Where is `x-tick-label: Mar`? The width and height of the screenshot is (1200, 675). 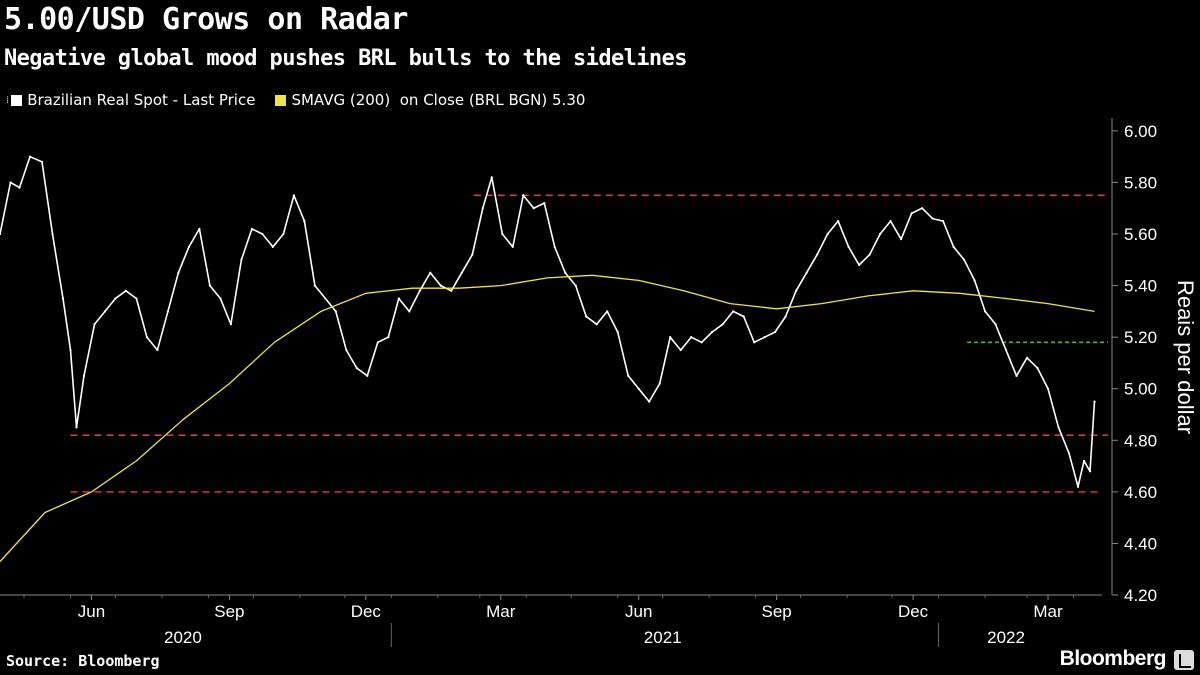 x-tick-label: Mar is located at coordinates (501, 611).